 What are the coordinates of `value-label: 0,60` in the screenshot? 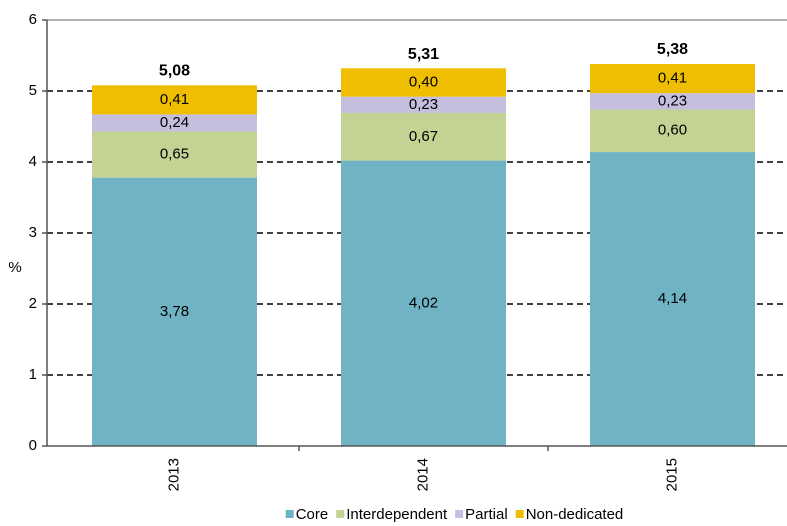 It's located at (672, 130).